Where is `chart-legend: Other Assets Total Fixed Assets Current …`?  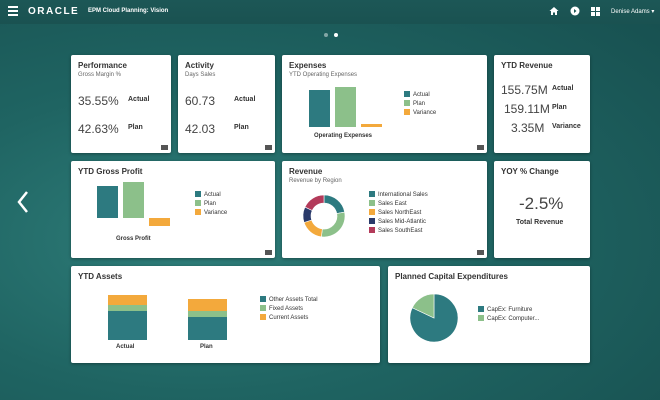
chart-legend: Other Assets Total Fixed Assets Current … is located at coordinates (289, 309).